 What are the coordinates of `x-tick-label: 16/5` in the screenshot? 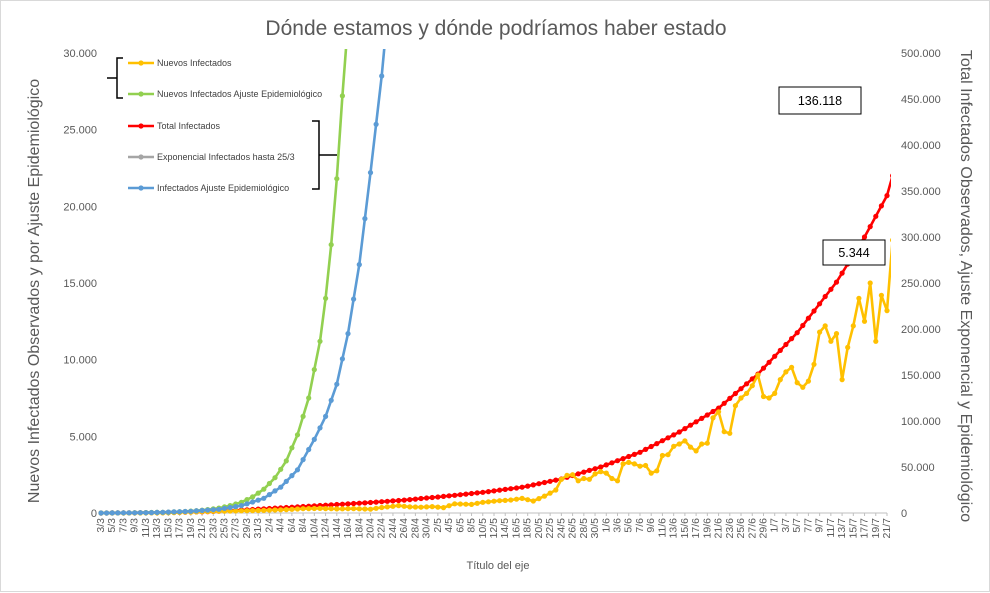 It's located at (516, 528).